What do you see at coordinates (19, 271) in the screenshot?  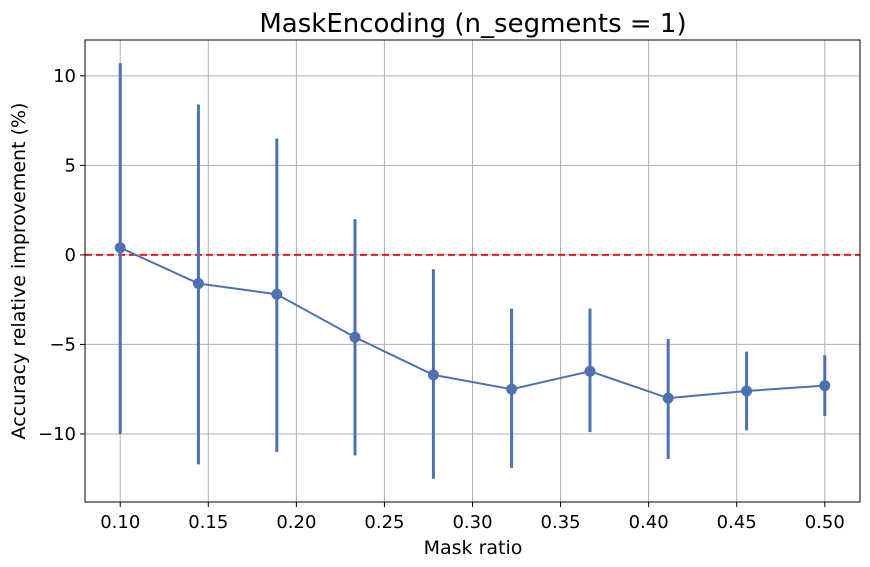 I see `y-axis-label: Accuracy relative improvement (%)` at bounding box center [19, 271].